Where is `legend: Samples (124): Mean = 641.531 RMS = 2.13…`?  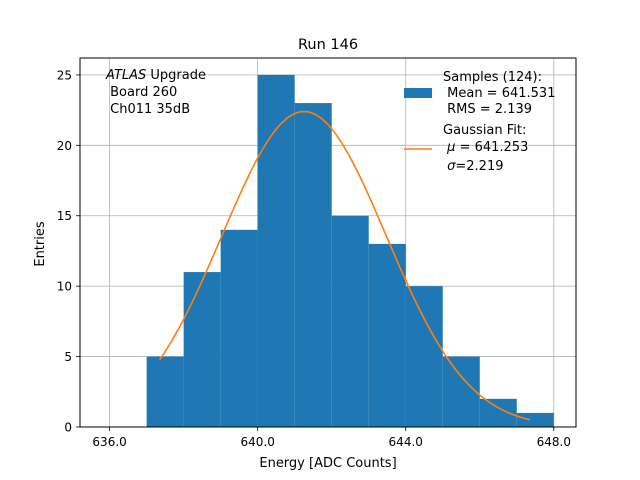
legend: Samples (124): Mean = 641.531 RMS = 2.13… is located at coordinates (479, 122).